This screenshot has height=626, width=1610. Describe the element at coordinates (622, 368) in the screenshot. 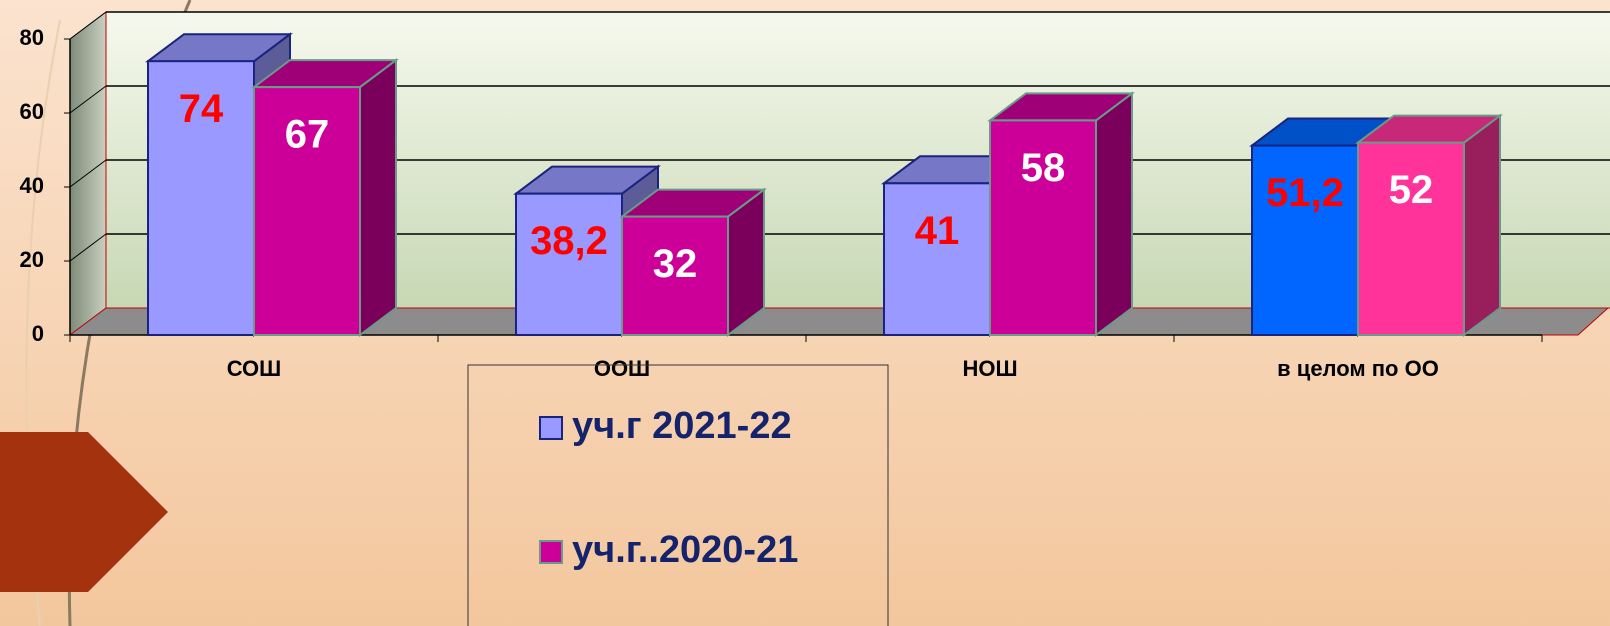

I see `x-tick-label: ООШ` at that location.